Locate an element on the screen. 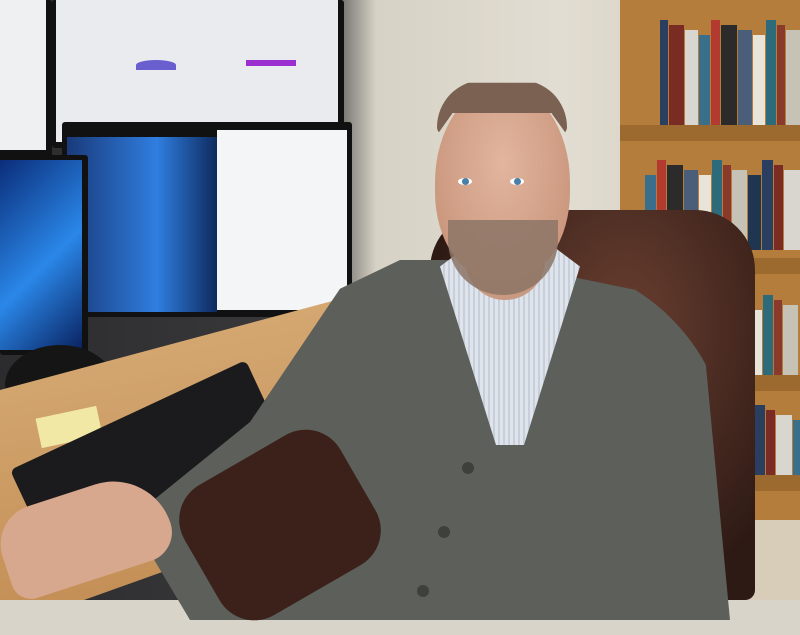  monitor-center is located at coordinates (207, 219).